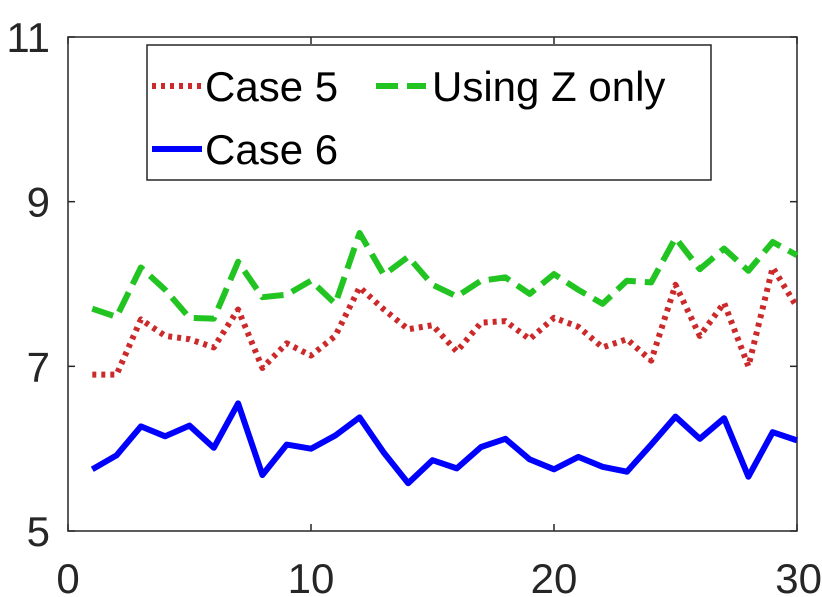  What do you see at coordinates (38, 366) in the screenshot?
I see `y-tick-label: 7` at bounding box center [38, 366].